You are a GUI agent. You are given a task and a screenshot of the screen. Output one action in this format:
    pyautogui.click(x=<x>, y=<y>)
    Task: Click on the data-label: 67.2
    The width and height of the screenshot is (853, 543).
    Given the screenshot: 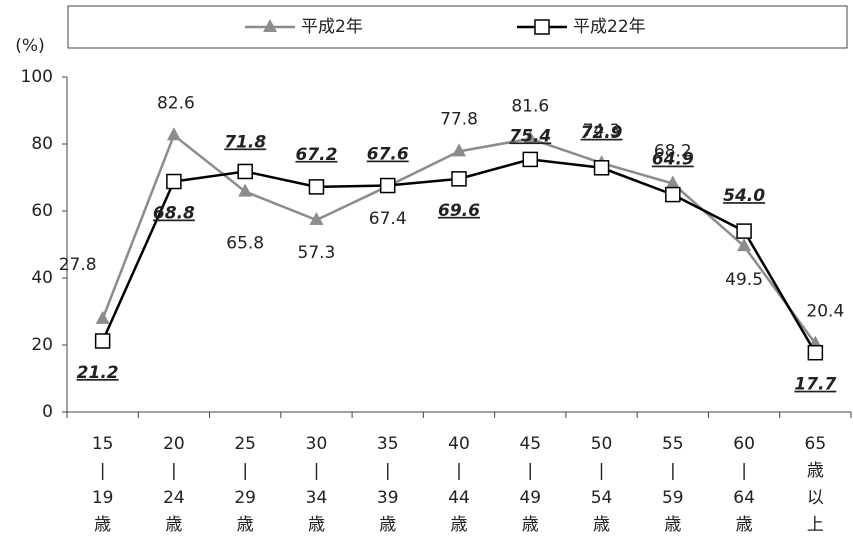 What is the action you would take?
    pyautogui.click(x=316, y=155)
    